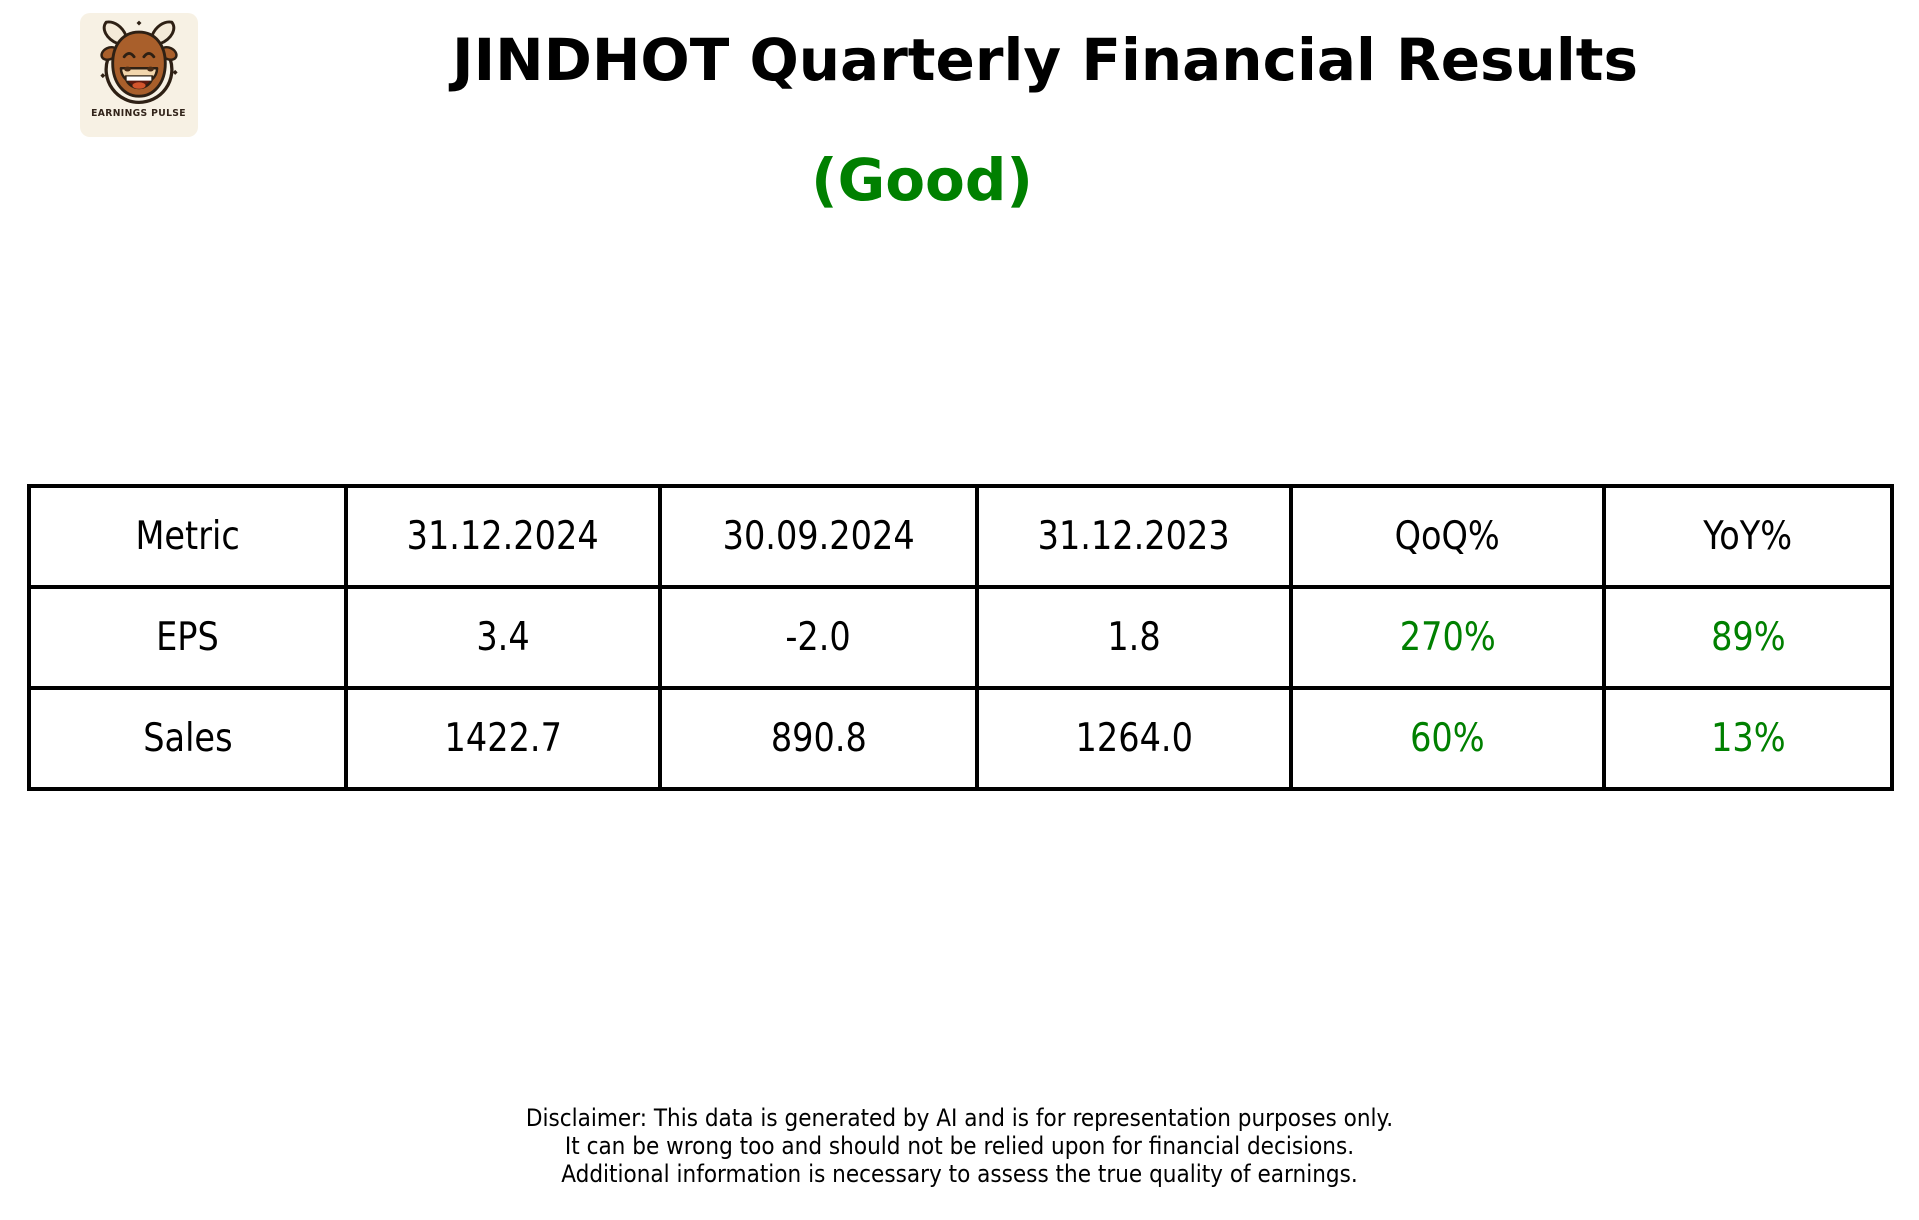 This screenshot has width=1919, height=1220. I want to click on value-label: 890.8, so click(818, 738).